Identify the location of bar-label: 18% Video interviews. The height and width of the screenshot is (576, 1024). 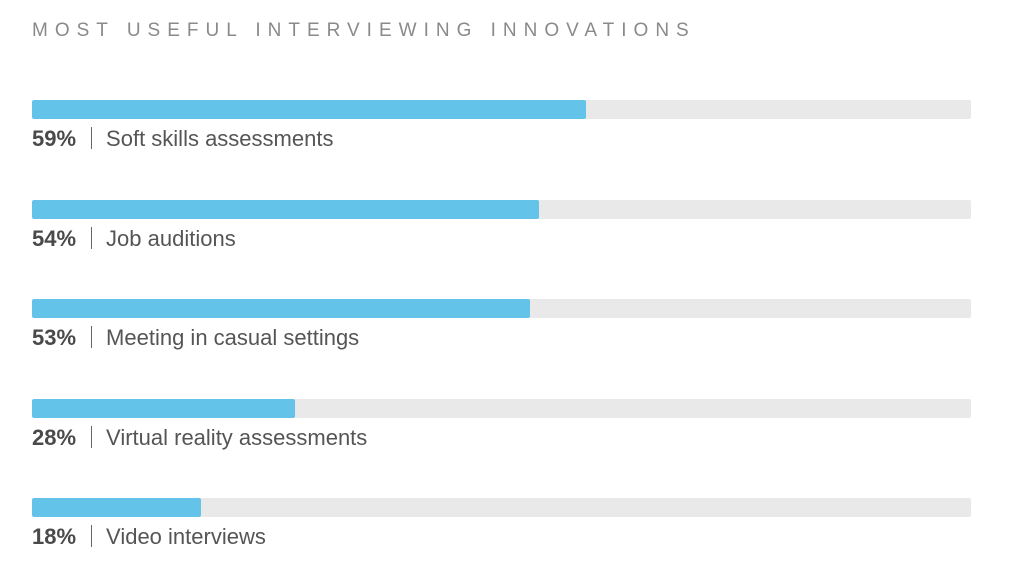
(149, 537).